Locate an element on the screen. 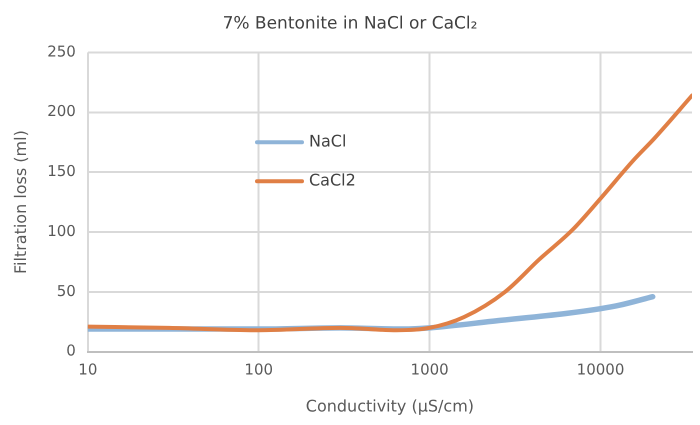 The height and width of the screenshot is (425, 700). chart-title: 7% Bentonite in NaCl or CaCl₂ is located at coordinates (350, 24).